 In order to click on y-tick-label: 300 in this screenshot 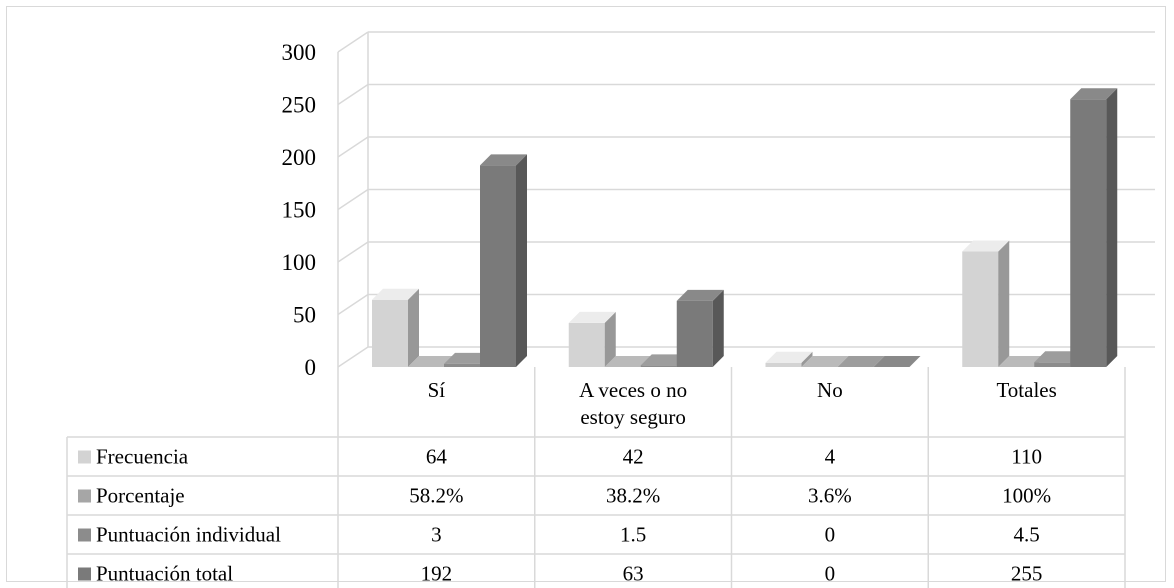, I will do `click(299, 52)`.